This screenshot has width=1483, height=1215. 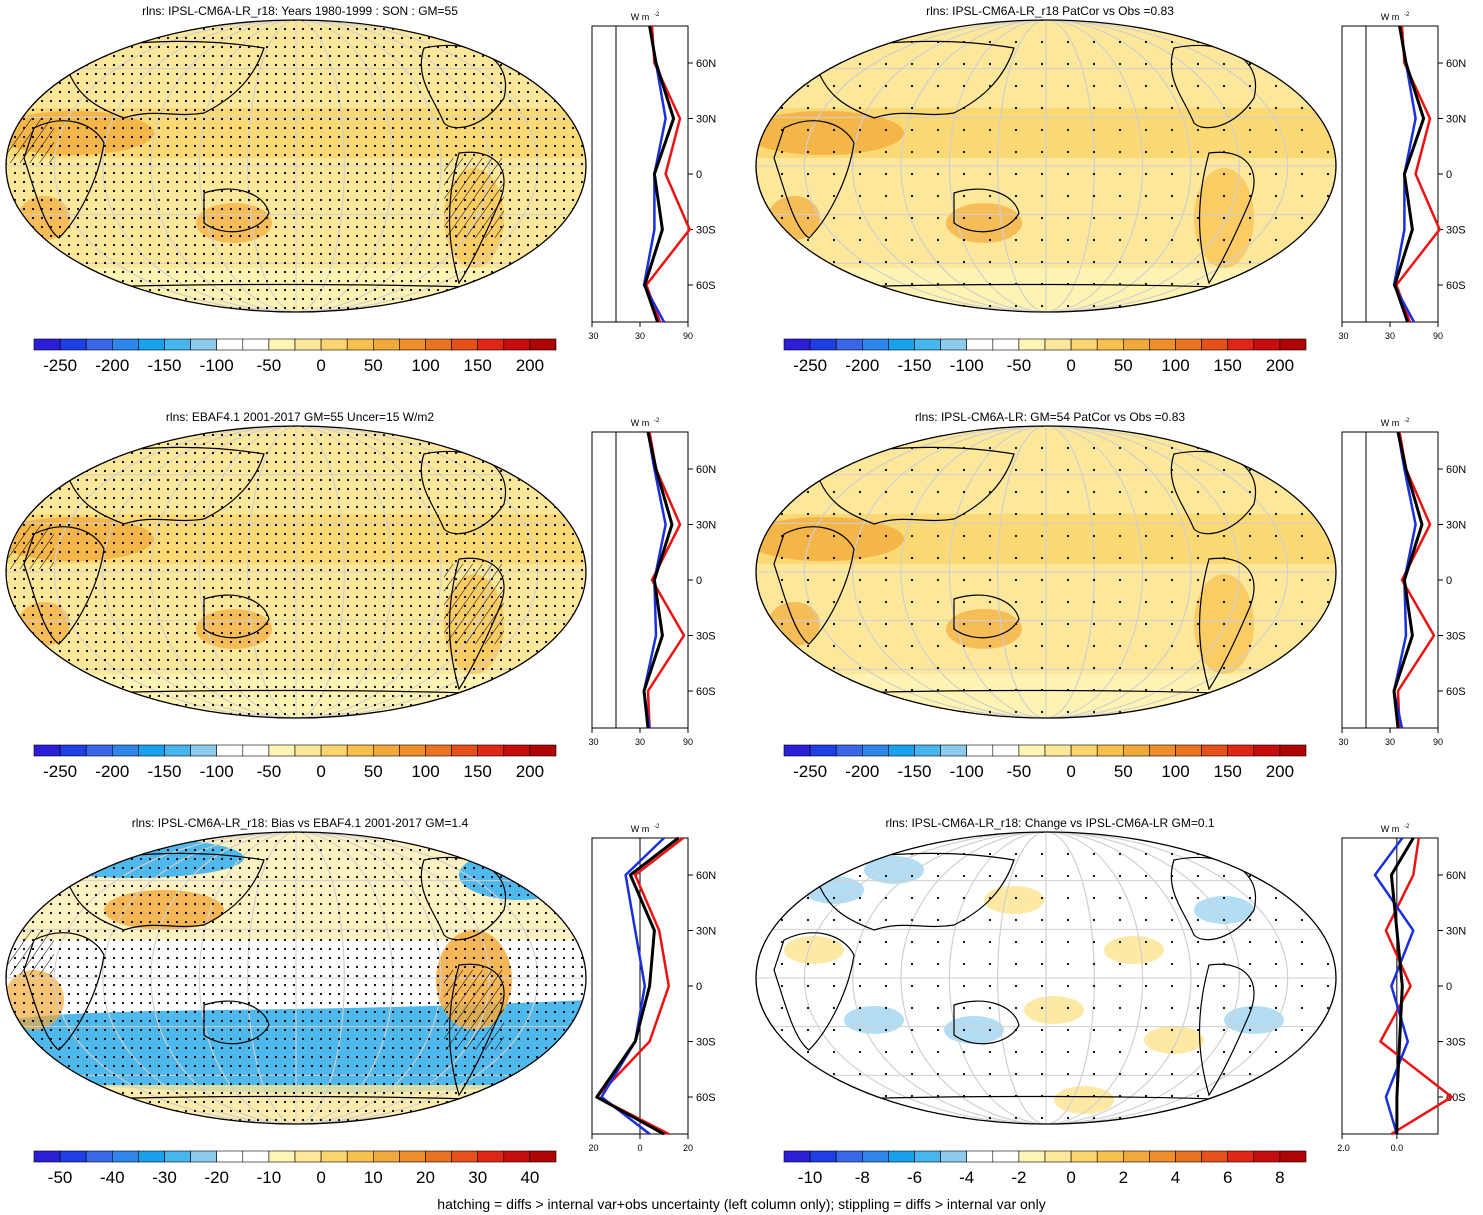 I want to click on zonal-mean-plot-5: W m-260N30N030S60S-20020, so click(x=663, y=995).